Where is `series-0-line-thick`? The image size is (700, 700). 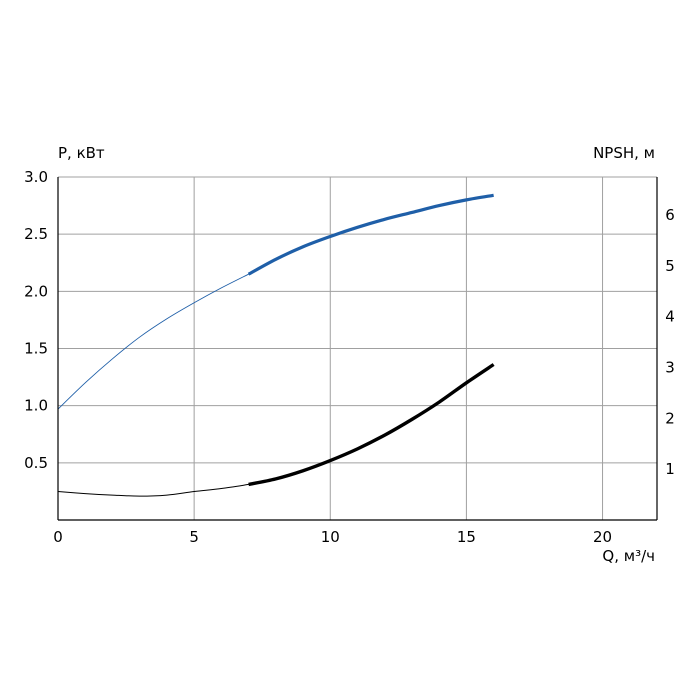 series-0-line-thick is located at coordinates (370, 234).